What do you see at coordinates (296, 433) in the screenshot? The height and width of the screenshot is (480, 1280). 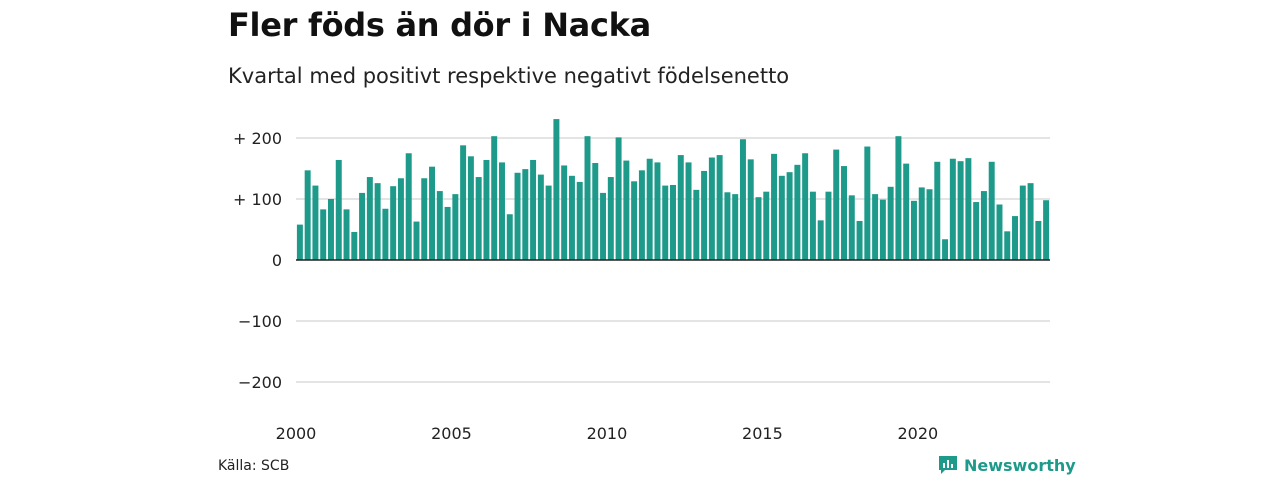 I see `x-tick-label: 2000` at bounding box center [296, 433].